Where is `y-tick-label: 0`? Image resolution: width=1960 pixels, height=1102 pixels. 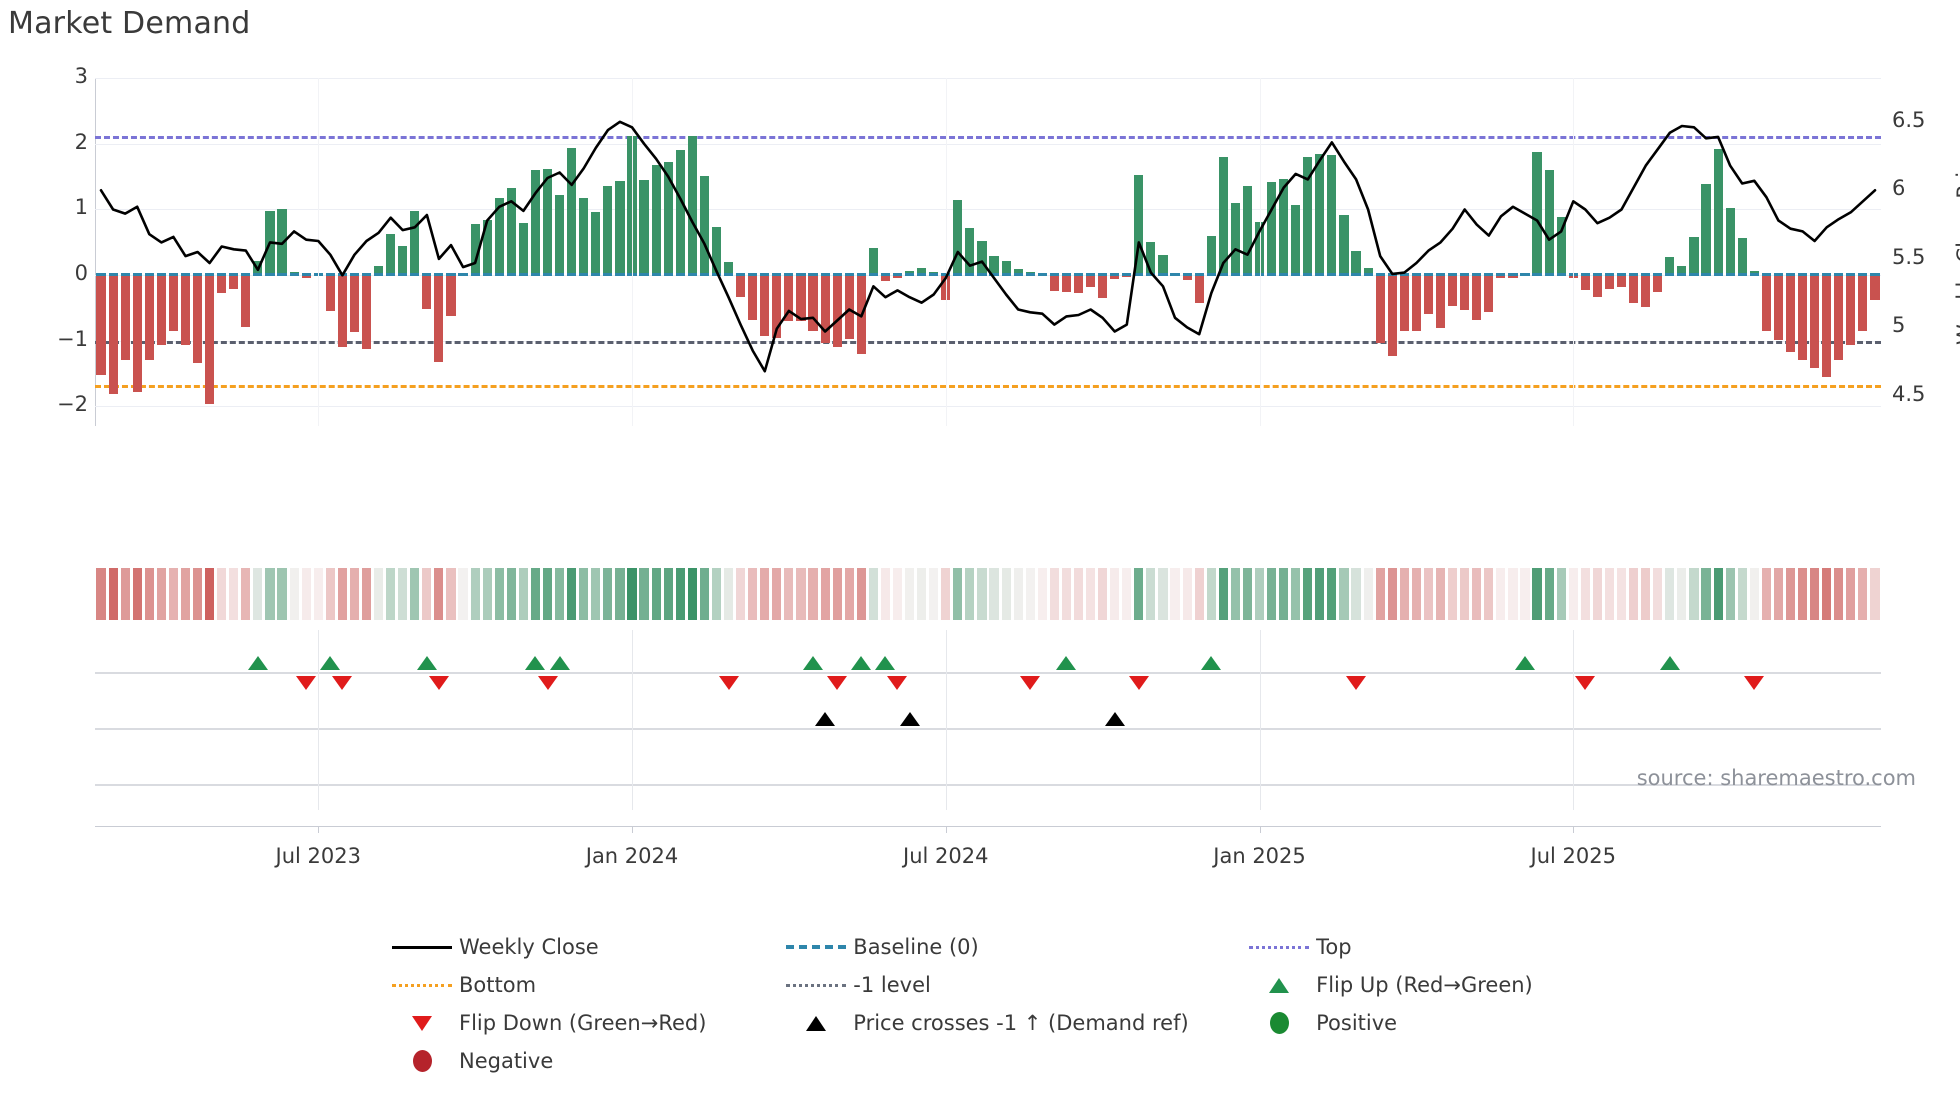 y-tick-label: 0 is located at coordinates (81, 272).